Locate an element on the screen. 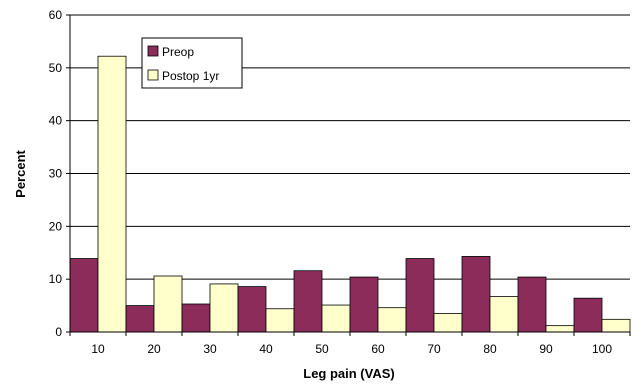 The height and width of the screenshot is (385, 638). x-axis-title: Leg pain (VAS) is located at coordinates (348, 373).